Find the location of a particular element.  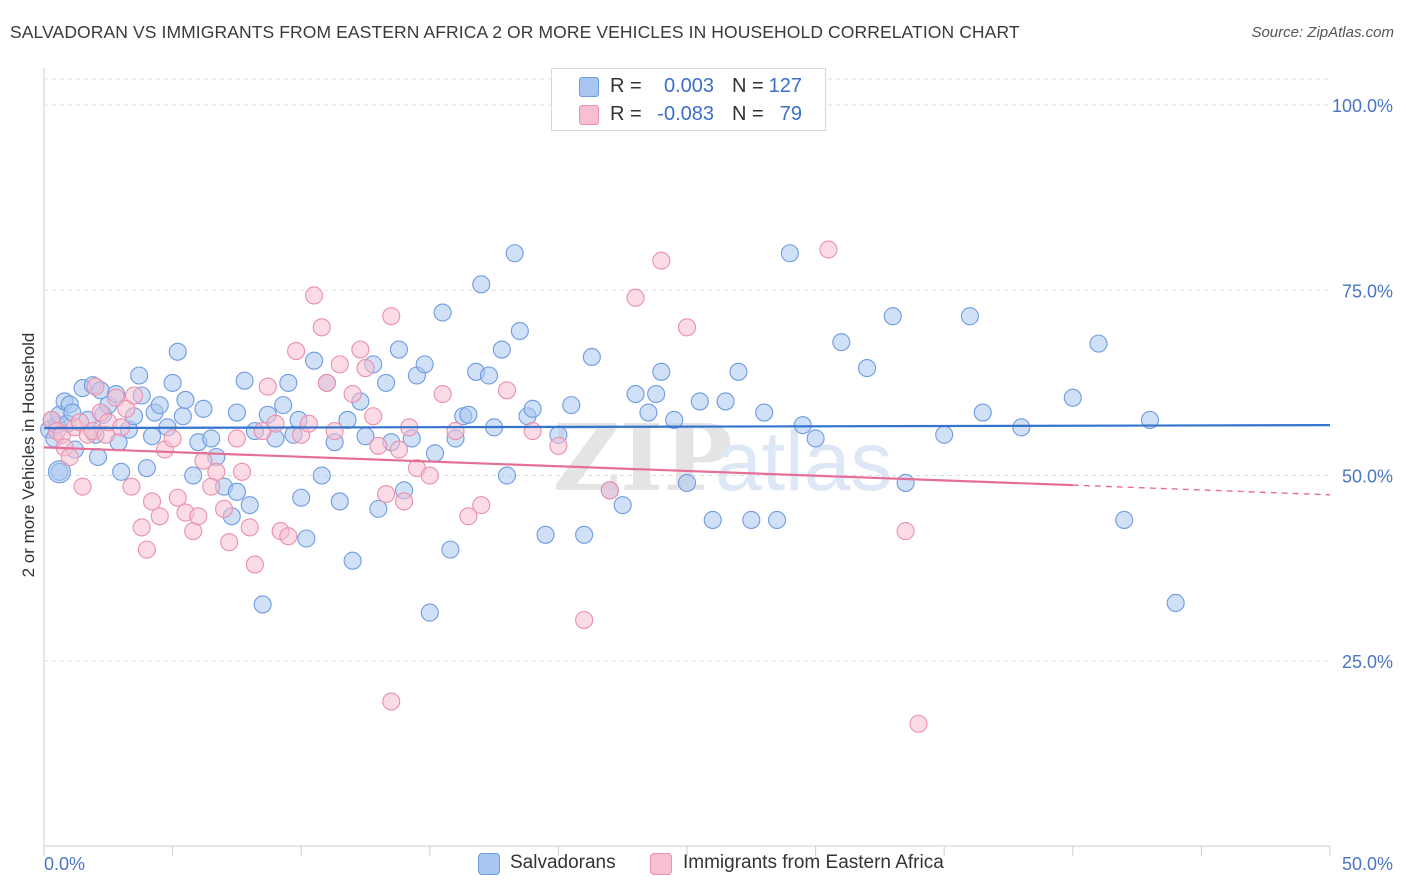

trend-line-immigrants is located at coordinates (558, 466).